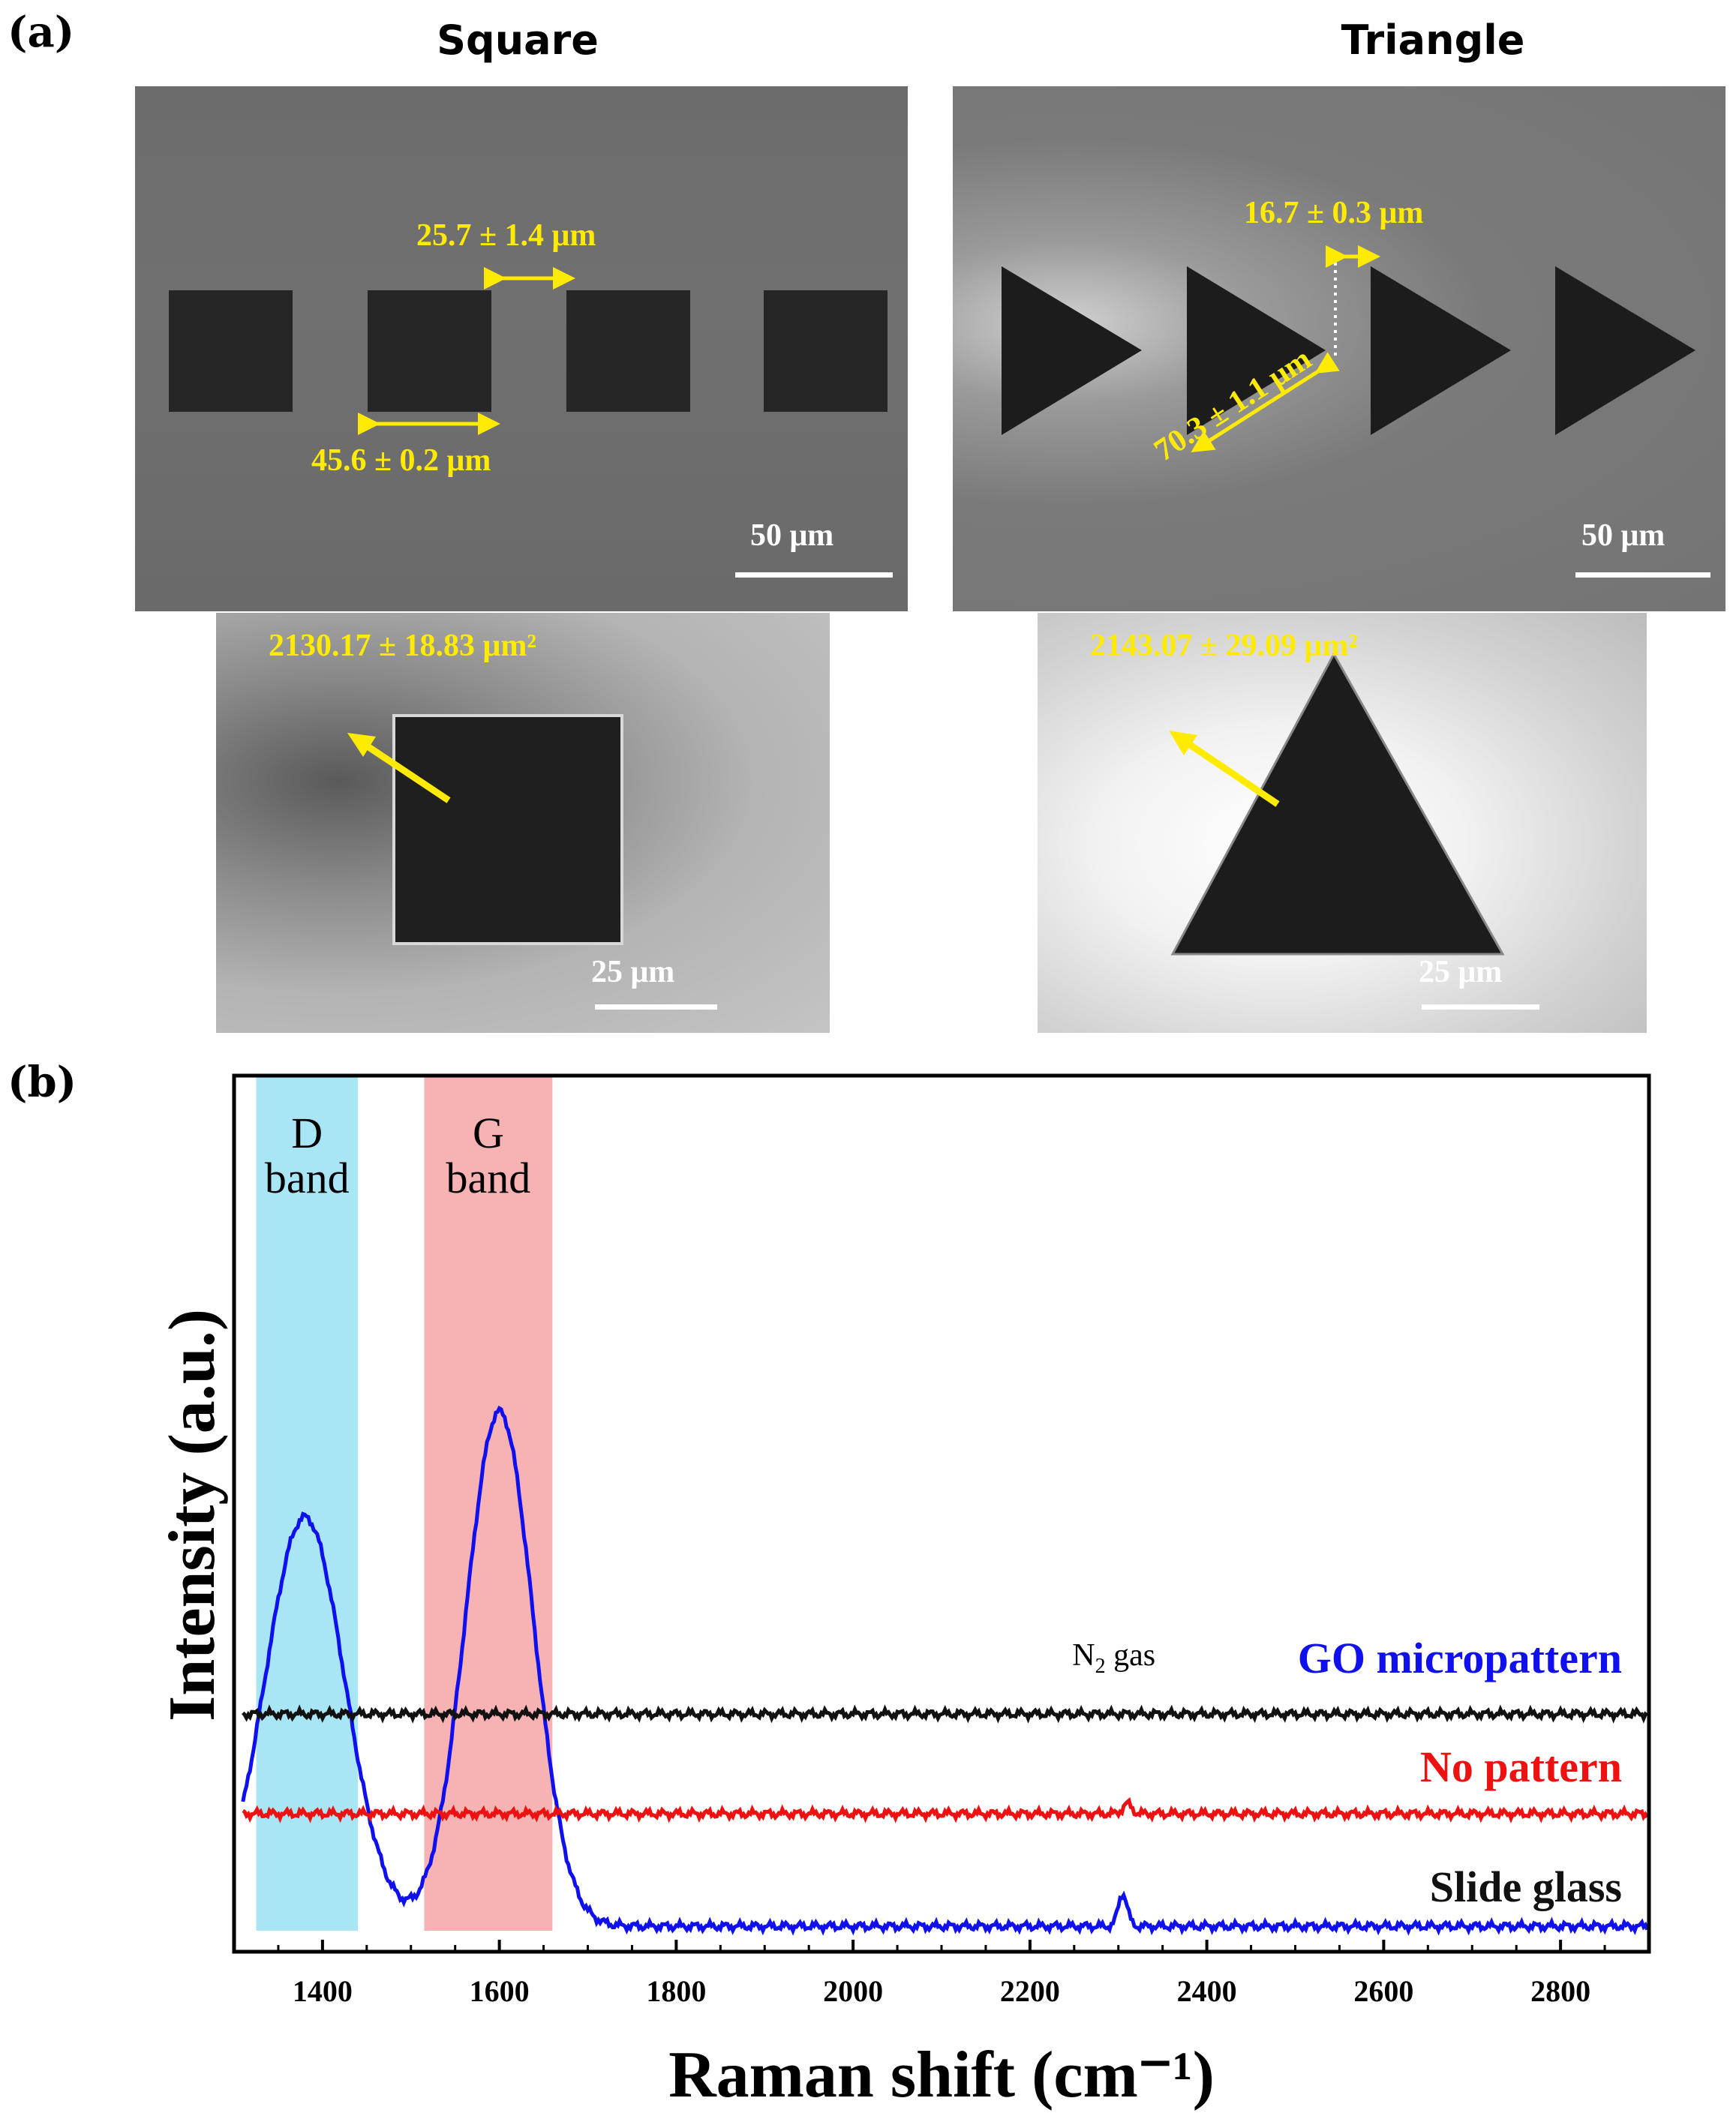 The width and height of the screenshot is (1736, 2119). What do you see at coordinates (1460, 1658) in the screenshot?
I see `legend-label-0: GO micropattern` at bounding box center [1460, 1658].